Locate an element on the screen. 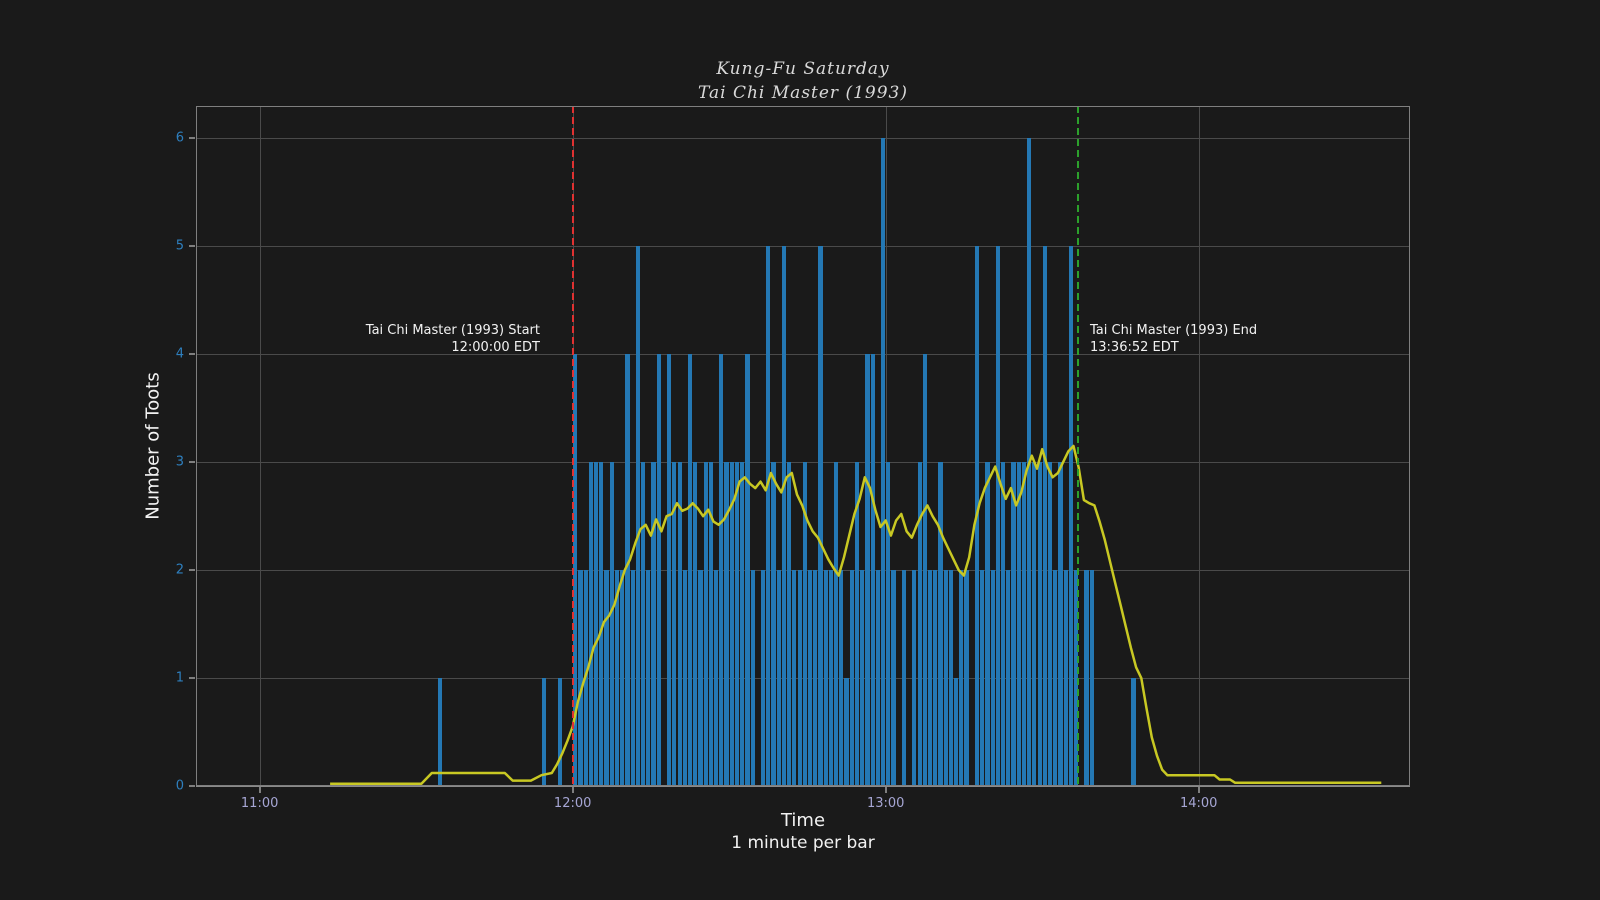 The height and width of the screenshot is (900, 1600). x-gridline is located at coordinates (886, 446).